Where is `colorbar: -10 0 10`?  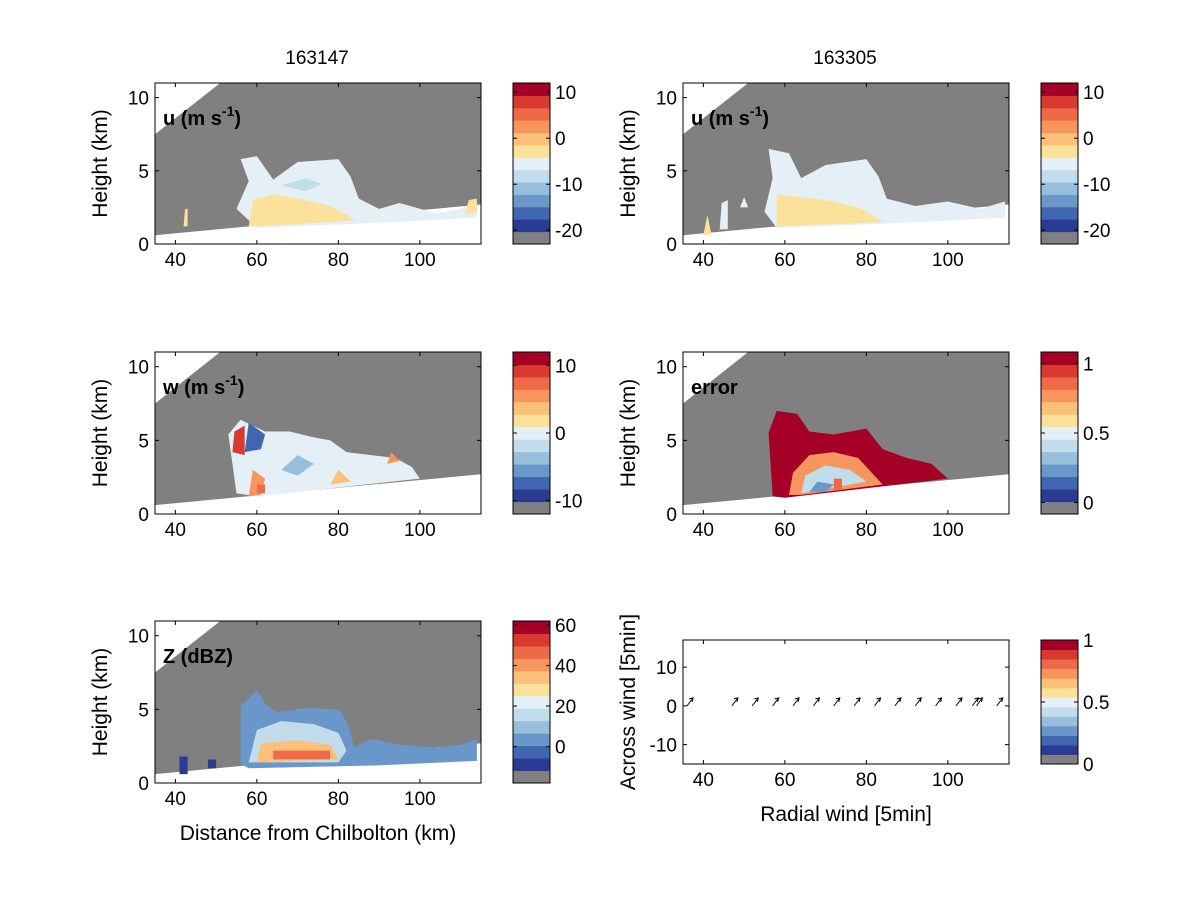
colorbar: -10 0 10 is located at coordinates (547, 433).